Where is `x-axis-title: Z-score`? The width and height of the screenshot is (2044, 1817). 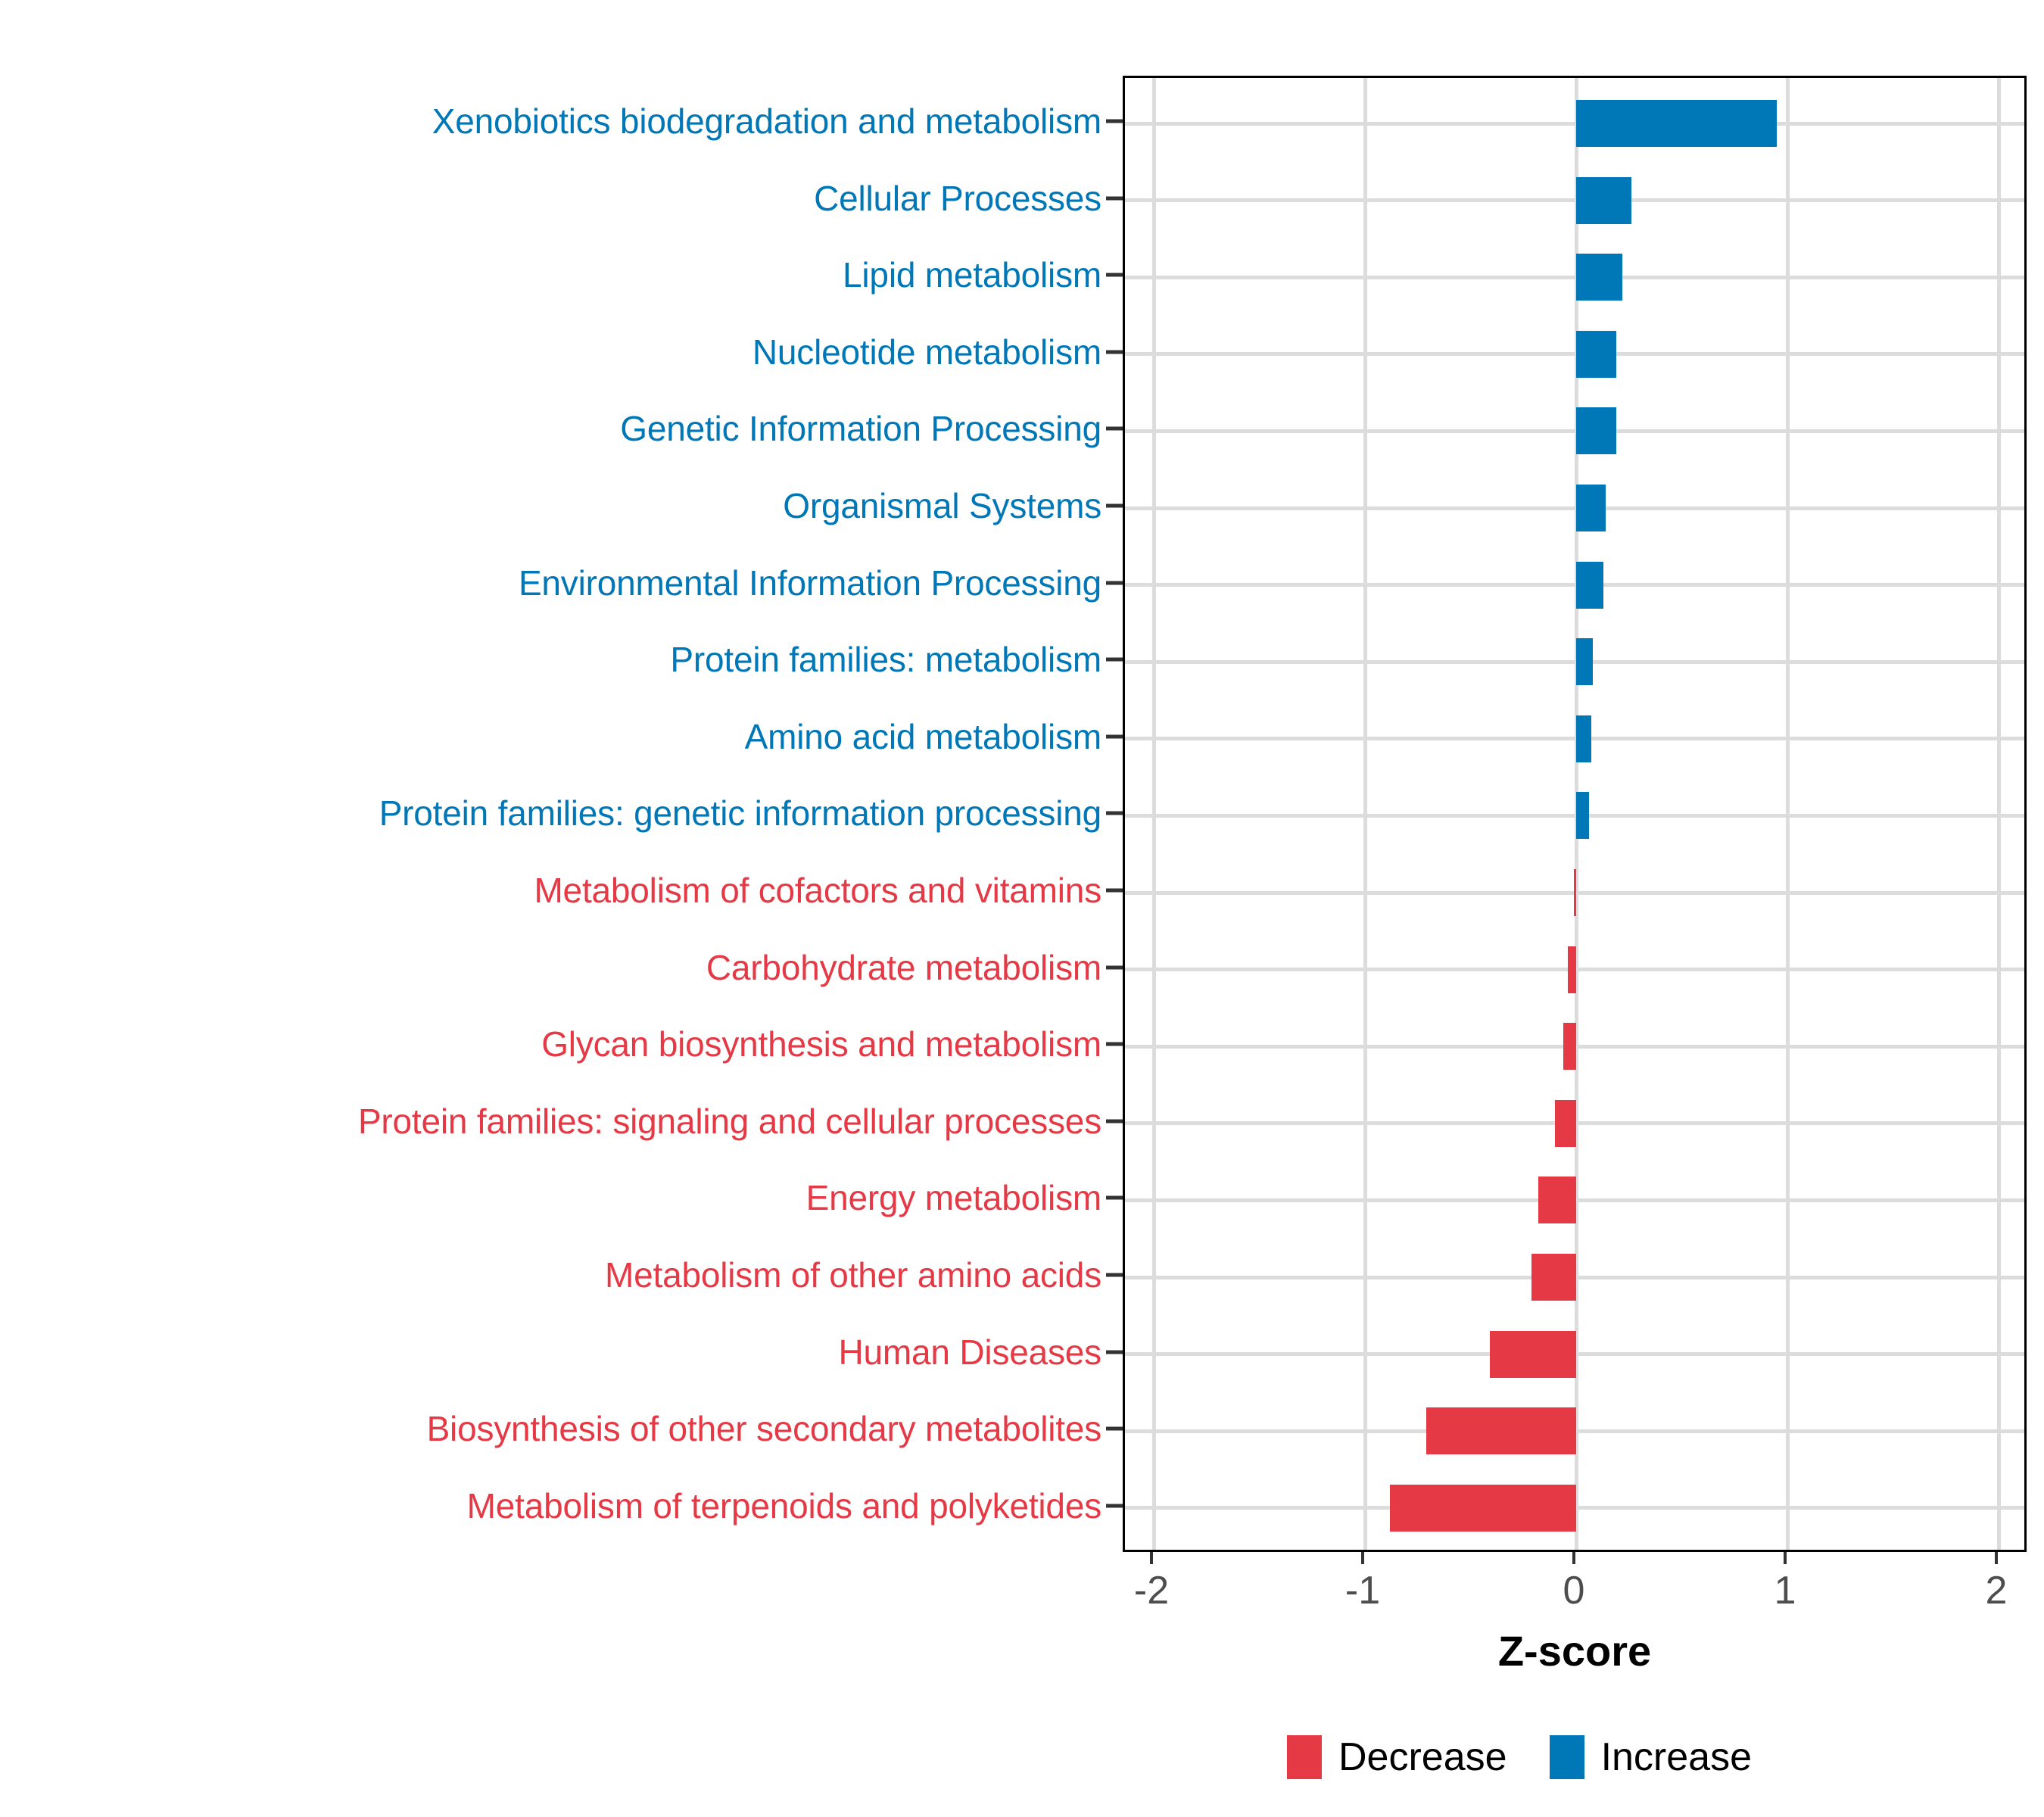
x-axis-title: Z-score is located at coordinates (1574, 1651).